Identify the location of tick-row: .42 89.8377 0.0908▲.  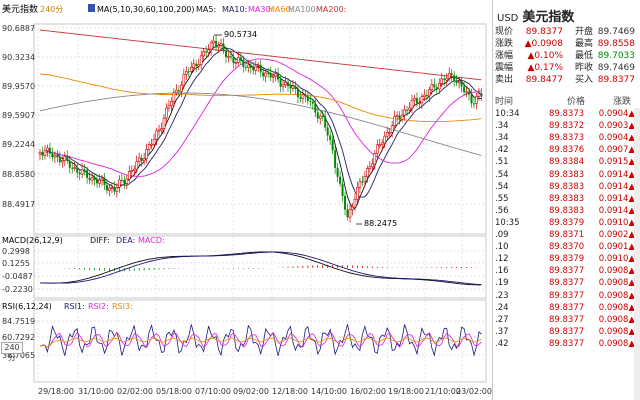
(566, 344).